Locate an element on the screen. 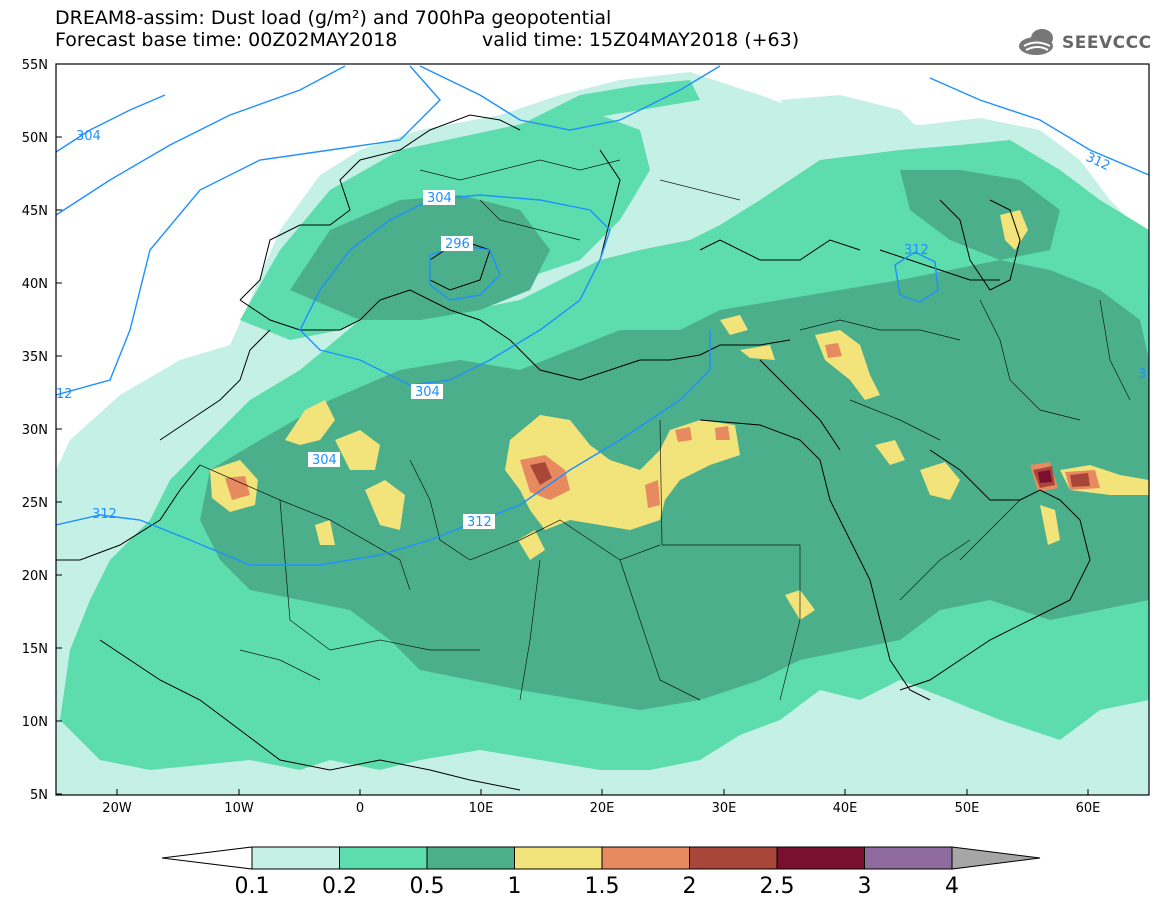 Image resolution: width=1165 pixels, height=907 pixels. lon-label: 10E is located at coordinates (481, 808).